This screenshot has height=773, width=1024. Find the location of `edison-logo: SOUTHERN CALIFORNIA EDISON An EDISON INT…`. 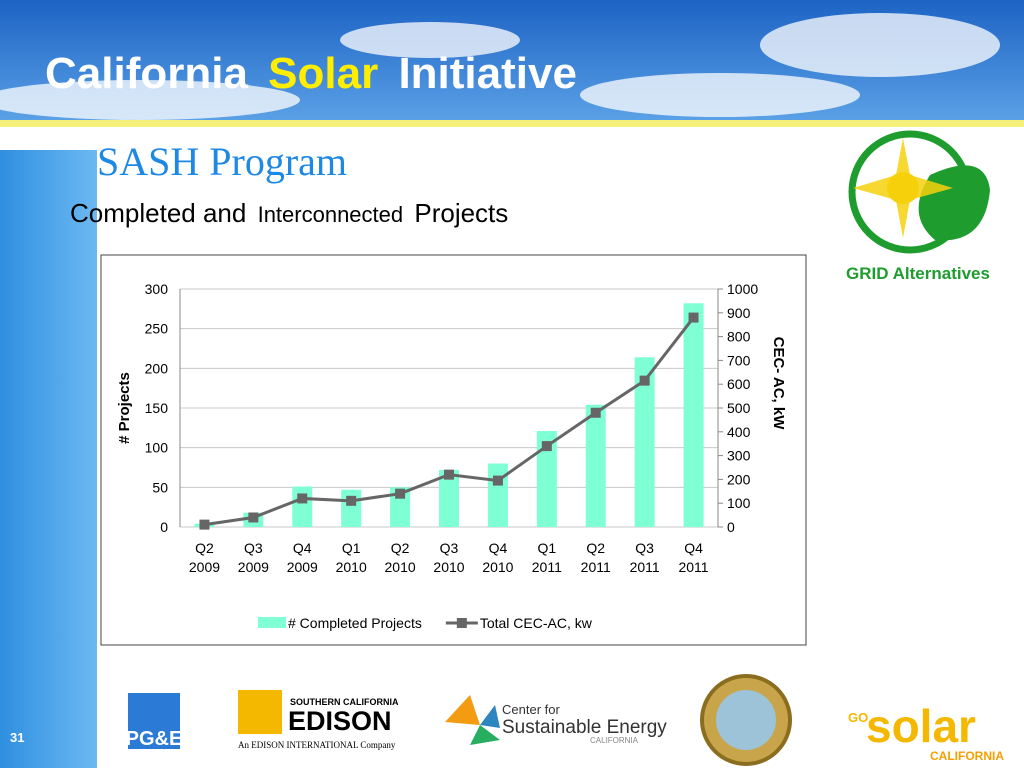

edison-logo: SOUTHERN CALIFORNIA EDISON An EDISON INT… is located at coordinates (318, 720).